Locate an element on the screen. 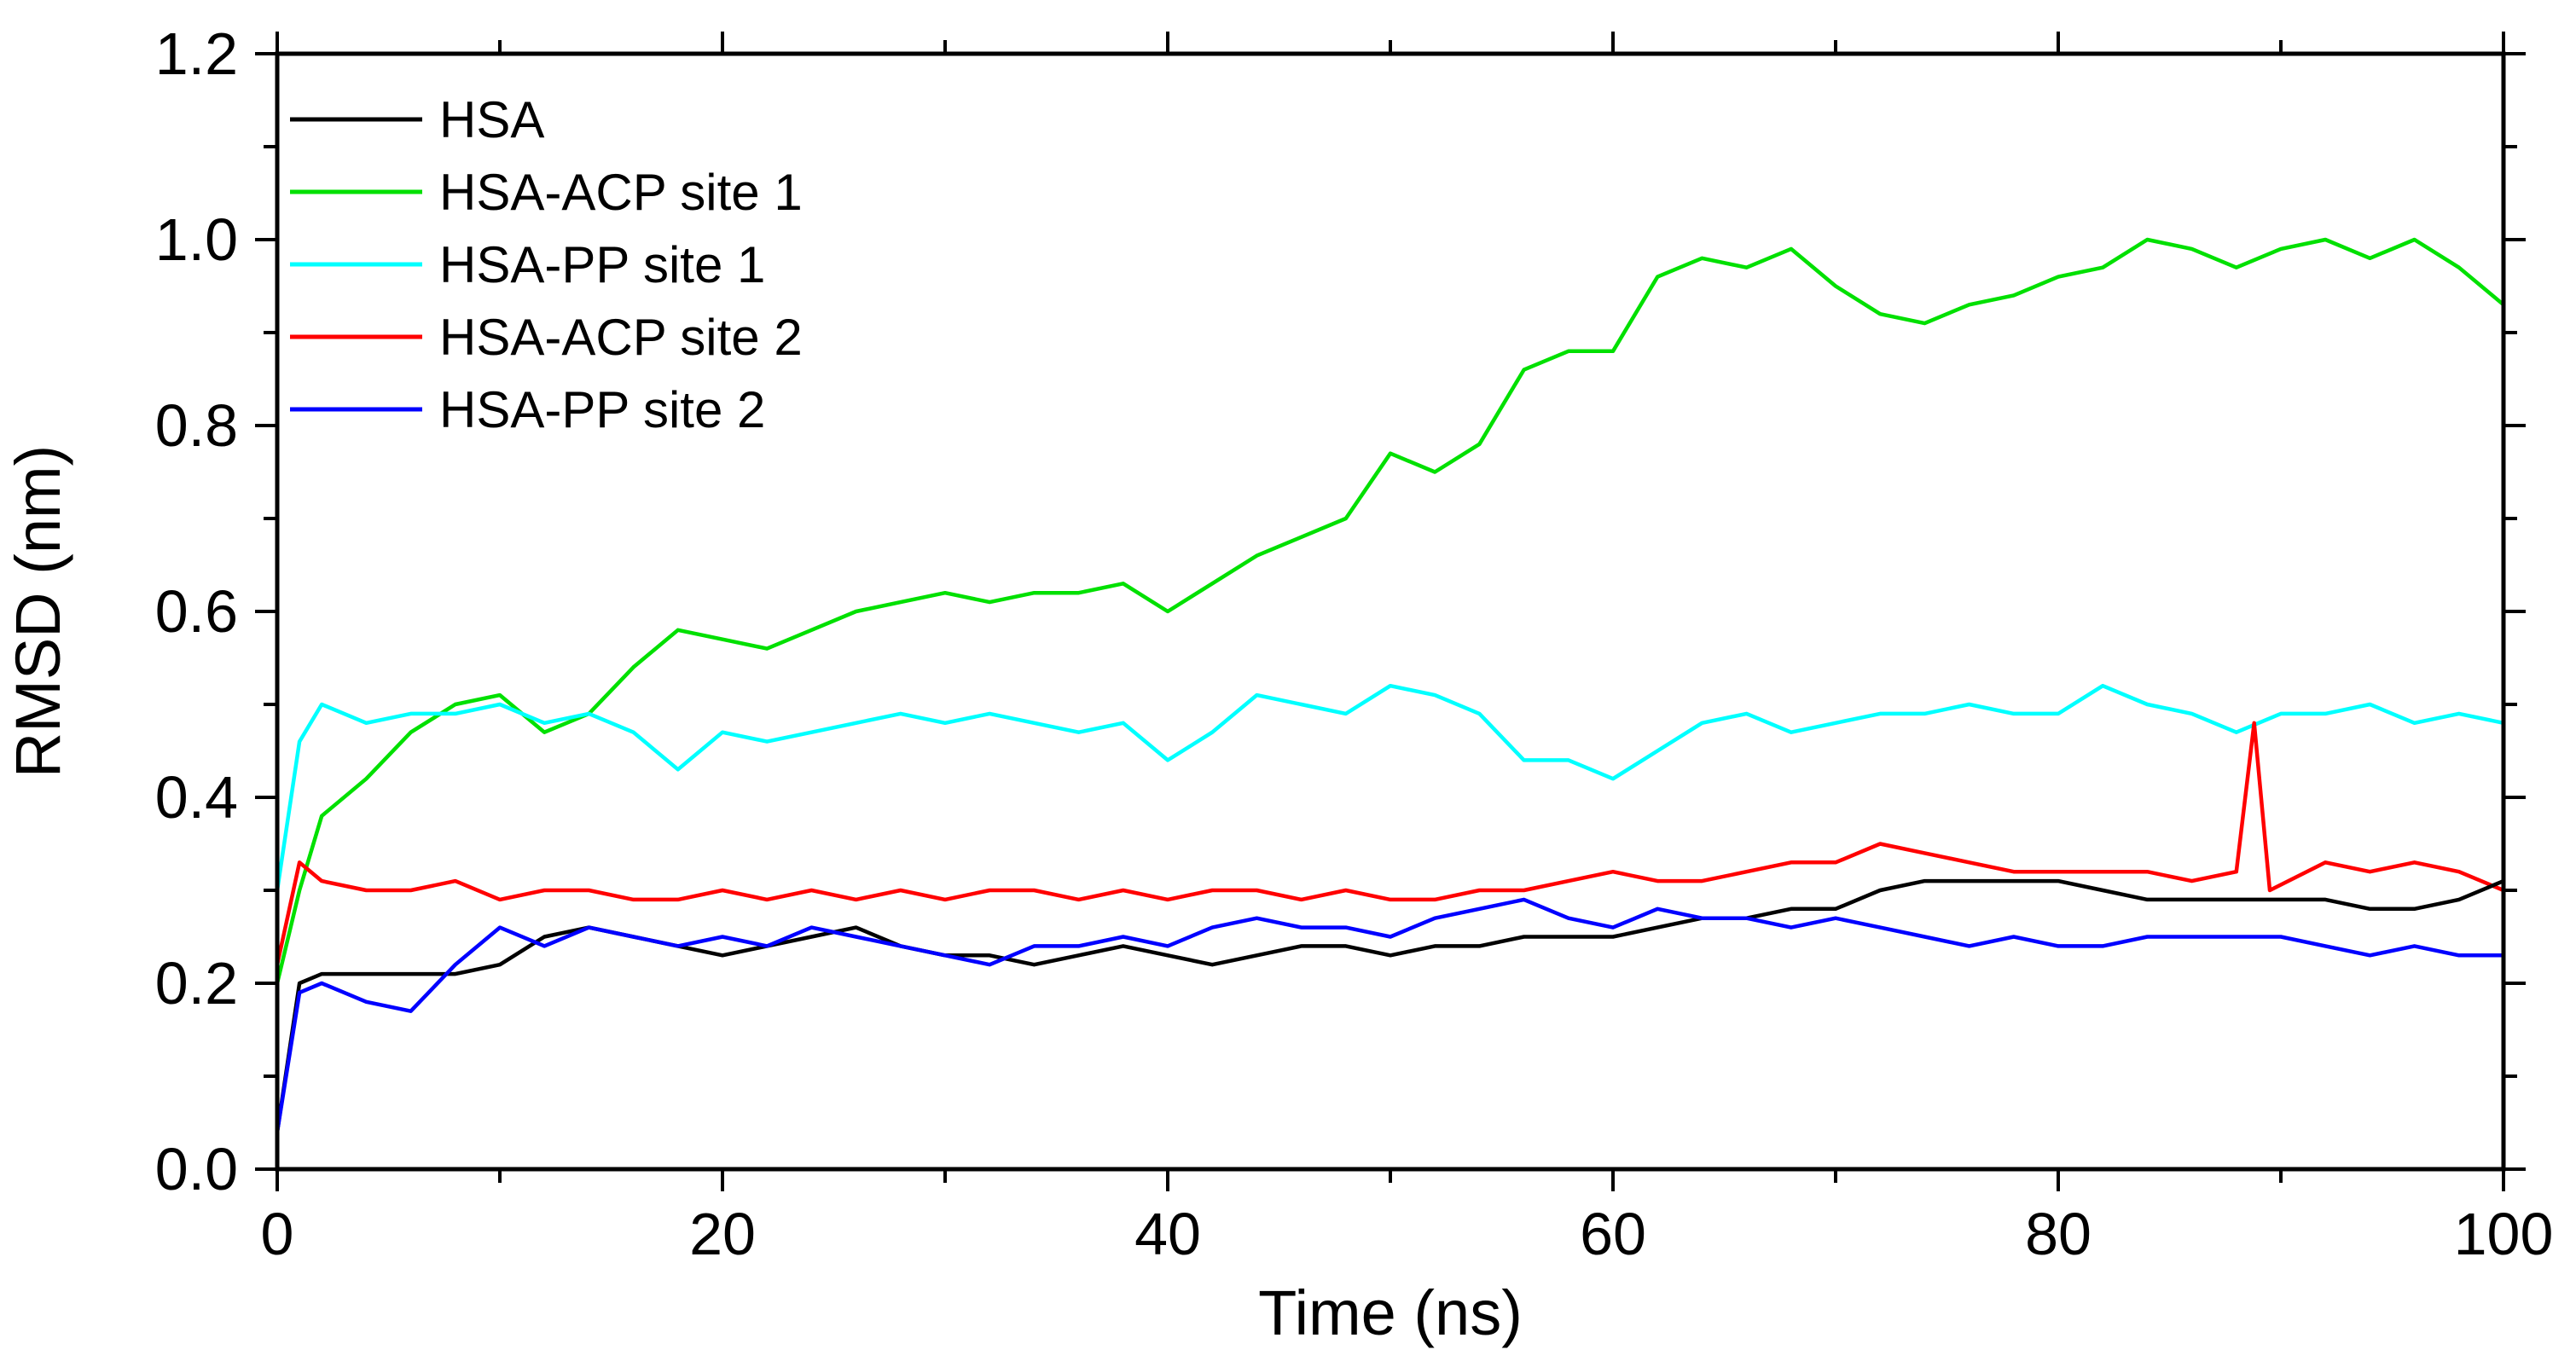 The image size is (2576, 1367). legend-label-hsa-pp-site-2: HSA-PP site 2 is located at coordinates (602, 409).